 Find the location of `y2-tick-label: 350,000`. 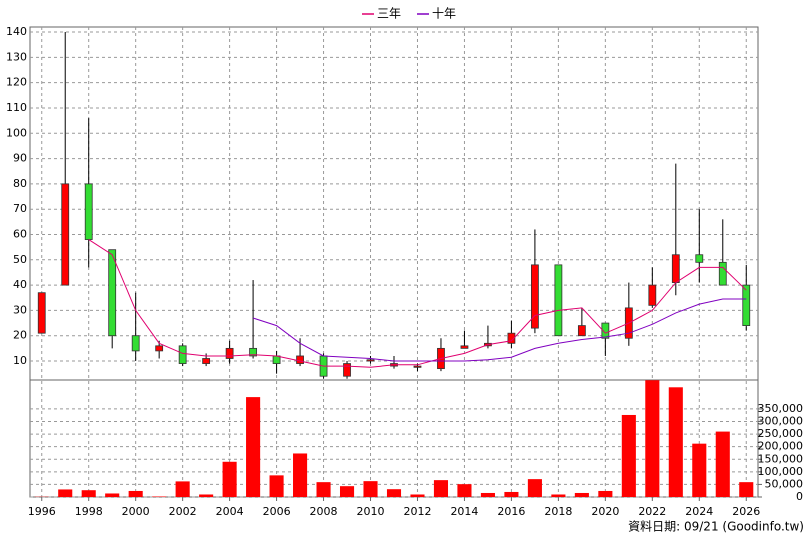

y2-tick-label: 350,000 is located at coordinates (781, 408).